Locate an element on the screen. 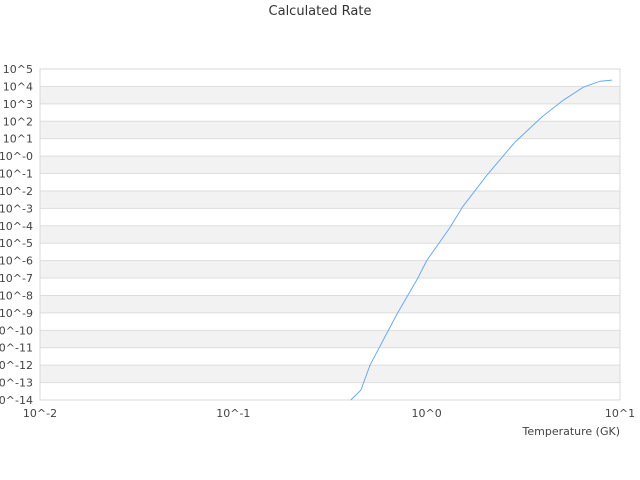 Image resolution: width=640 pixels, height=480 pixels. chart-title: Calculated Rate is located at coordinates (320, 11).